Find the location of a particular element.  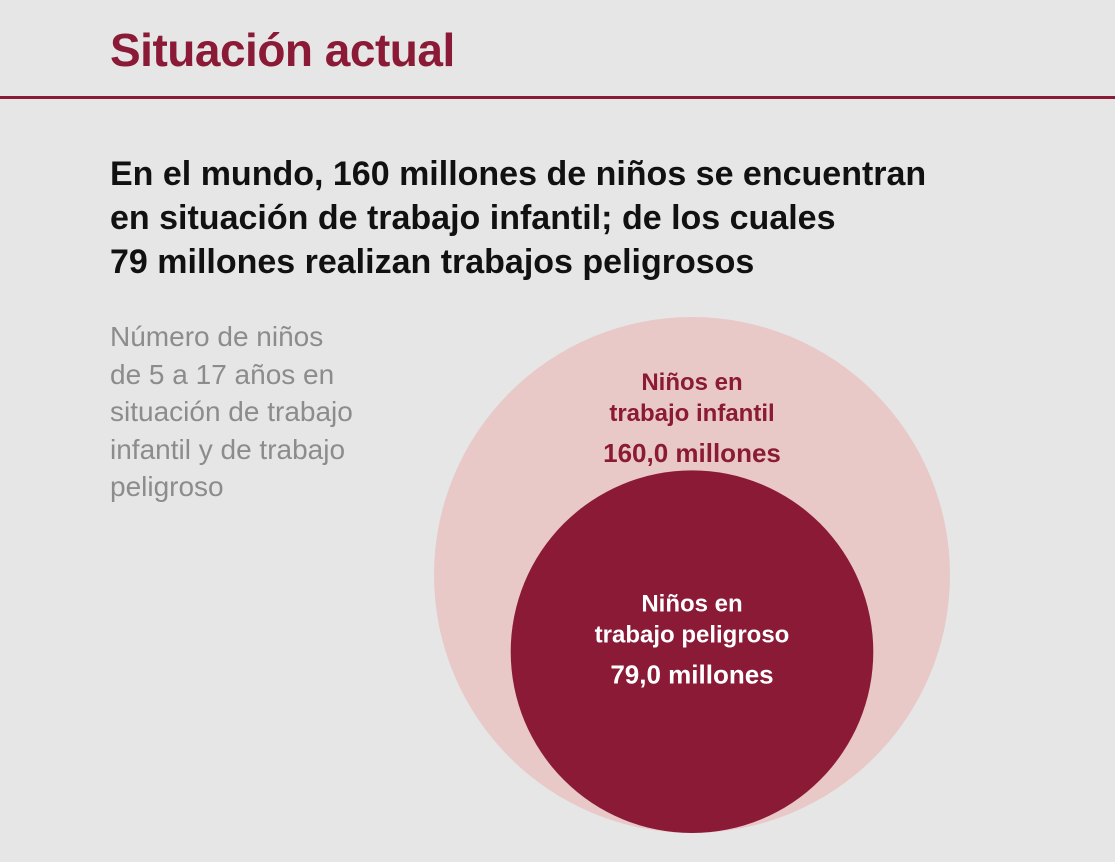

inner-value-label: 79,0 millones is located at coordinates (691, 674).